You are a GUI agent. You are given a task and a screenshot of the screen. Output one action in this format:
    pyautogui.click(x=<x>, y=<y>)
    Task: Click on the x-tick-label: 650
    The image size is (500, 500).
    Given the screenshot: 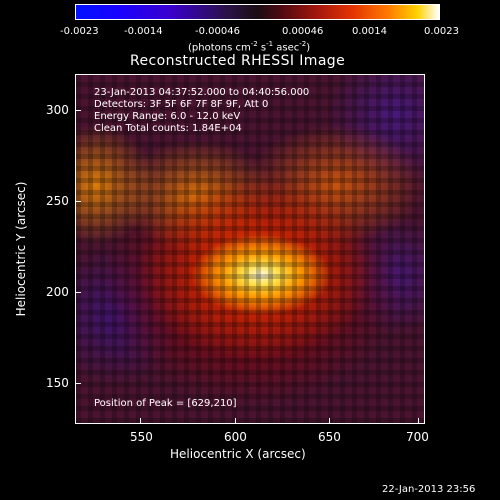 What is the action you would take?
    pyautogui.click(x=329, y=437)
    